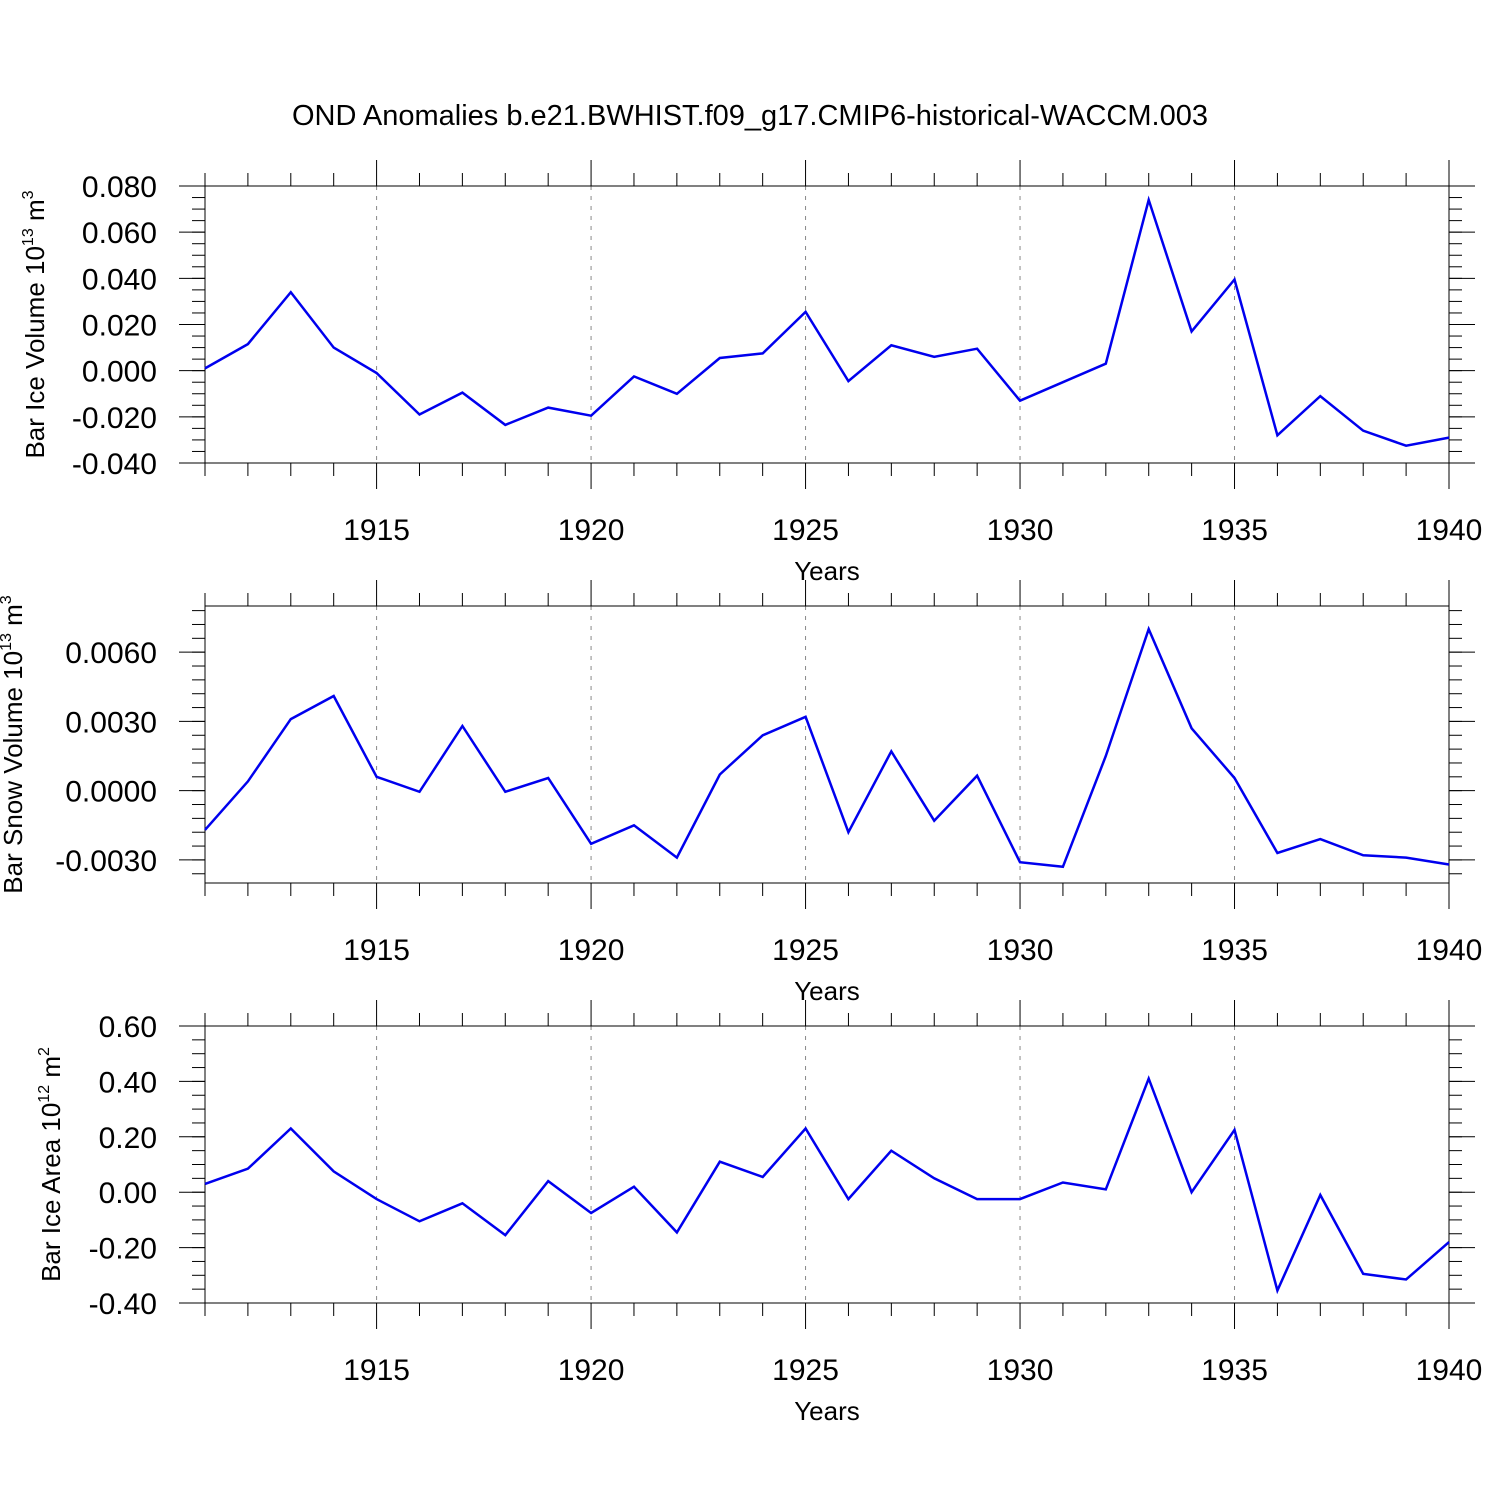  I want to click on y-tick-label: 0.0030, so click(111, 722).